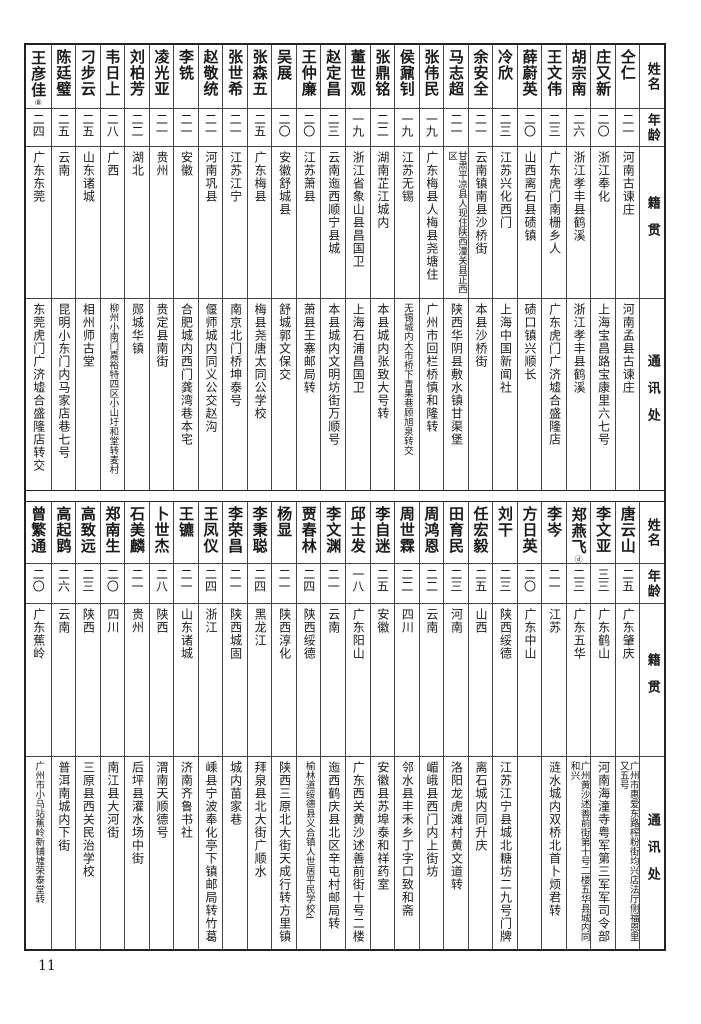  Describe the element at coordinates (480, 394) in the screenshot. I see `cell-address: 本县沙桥街` at that location.